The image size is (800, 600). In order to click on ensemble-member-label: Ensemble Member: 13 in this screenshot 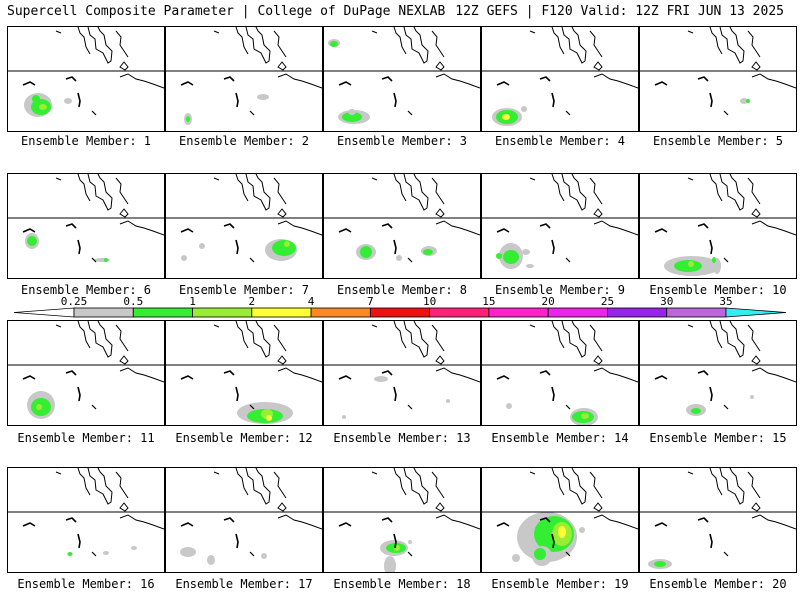, I will do `click(402, 438)`.